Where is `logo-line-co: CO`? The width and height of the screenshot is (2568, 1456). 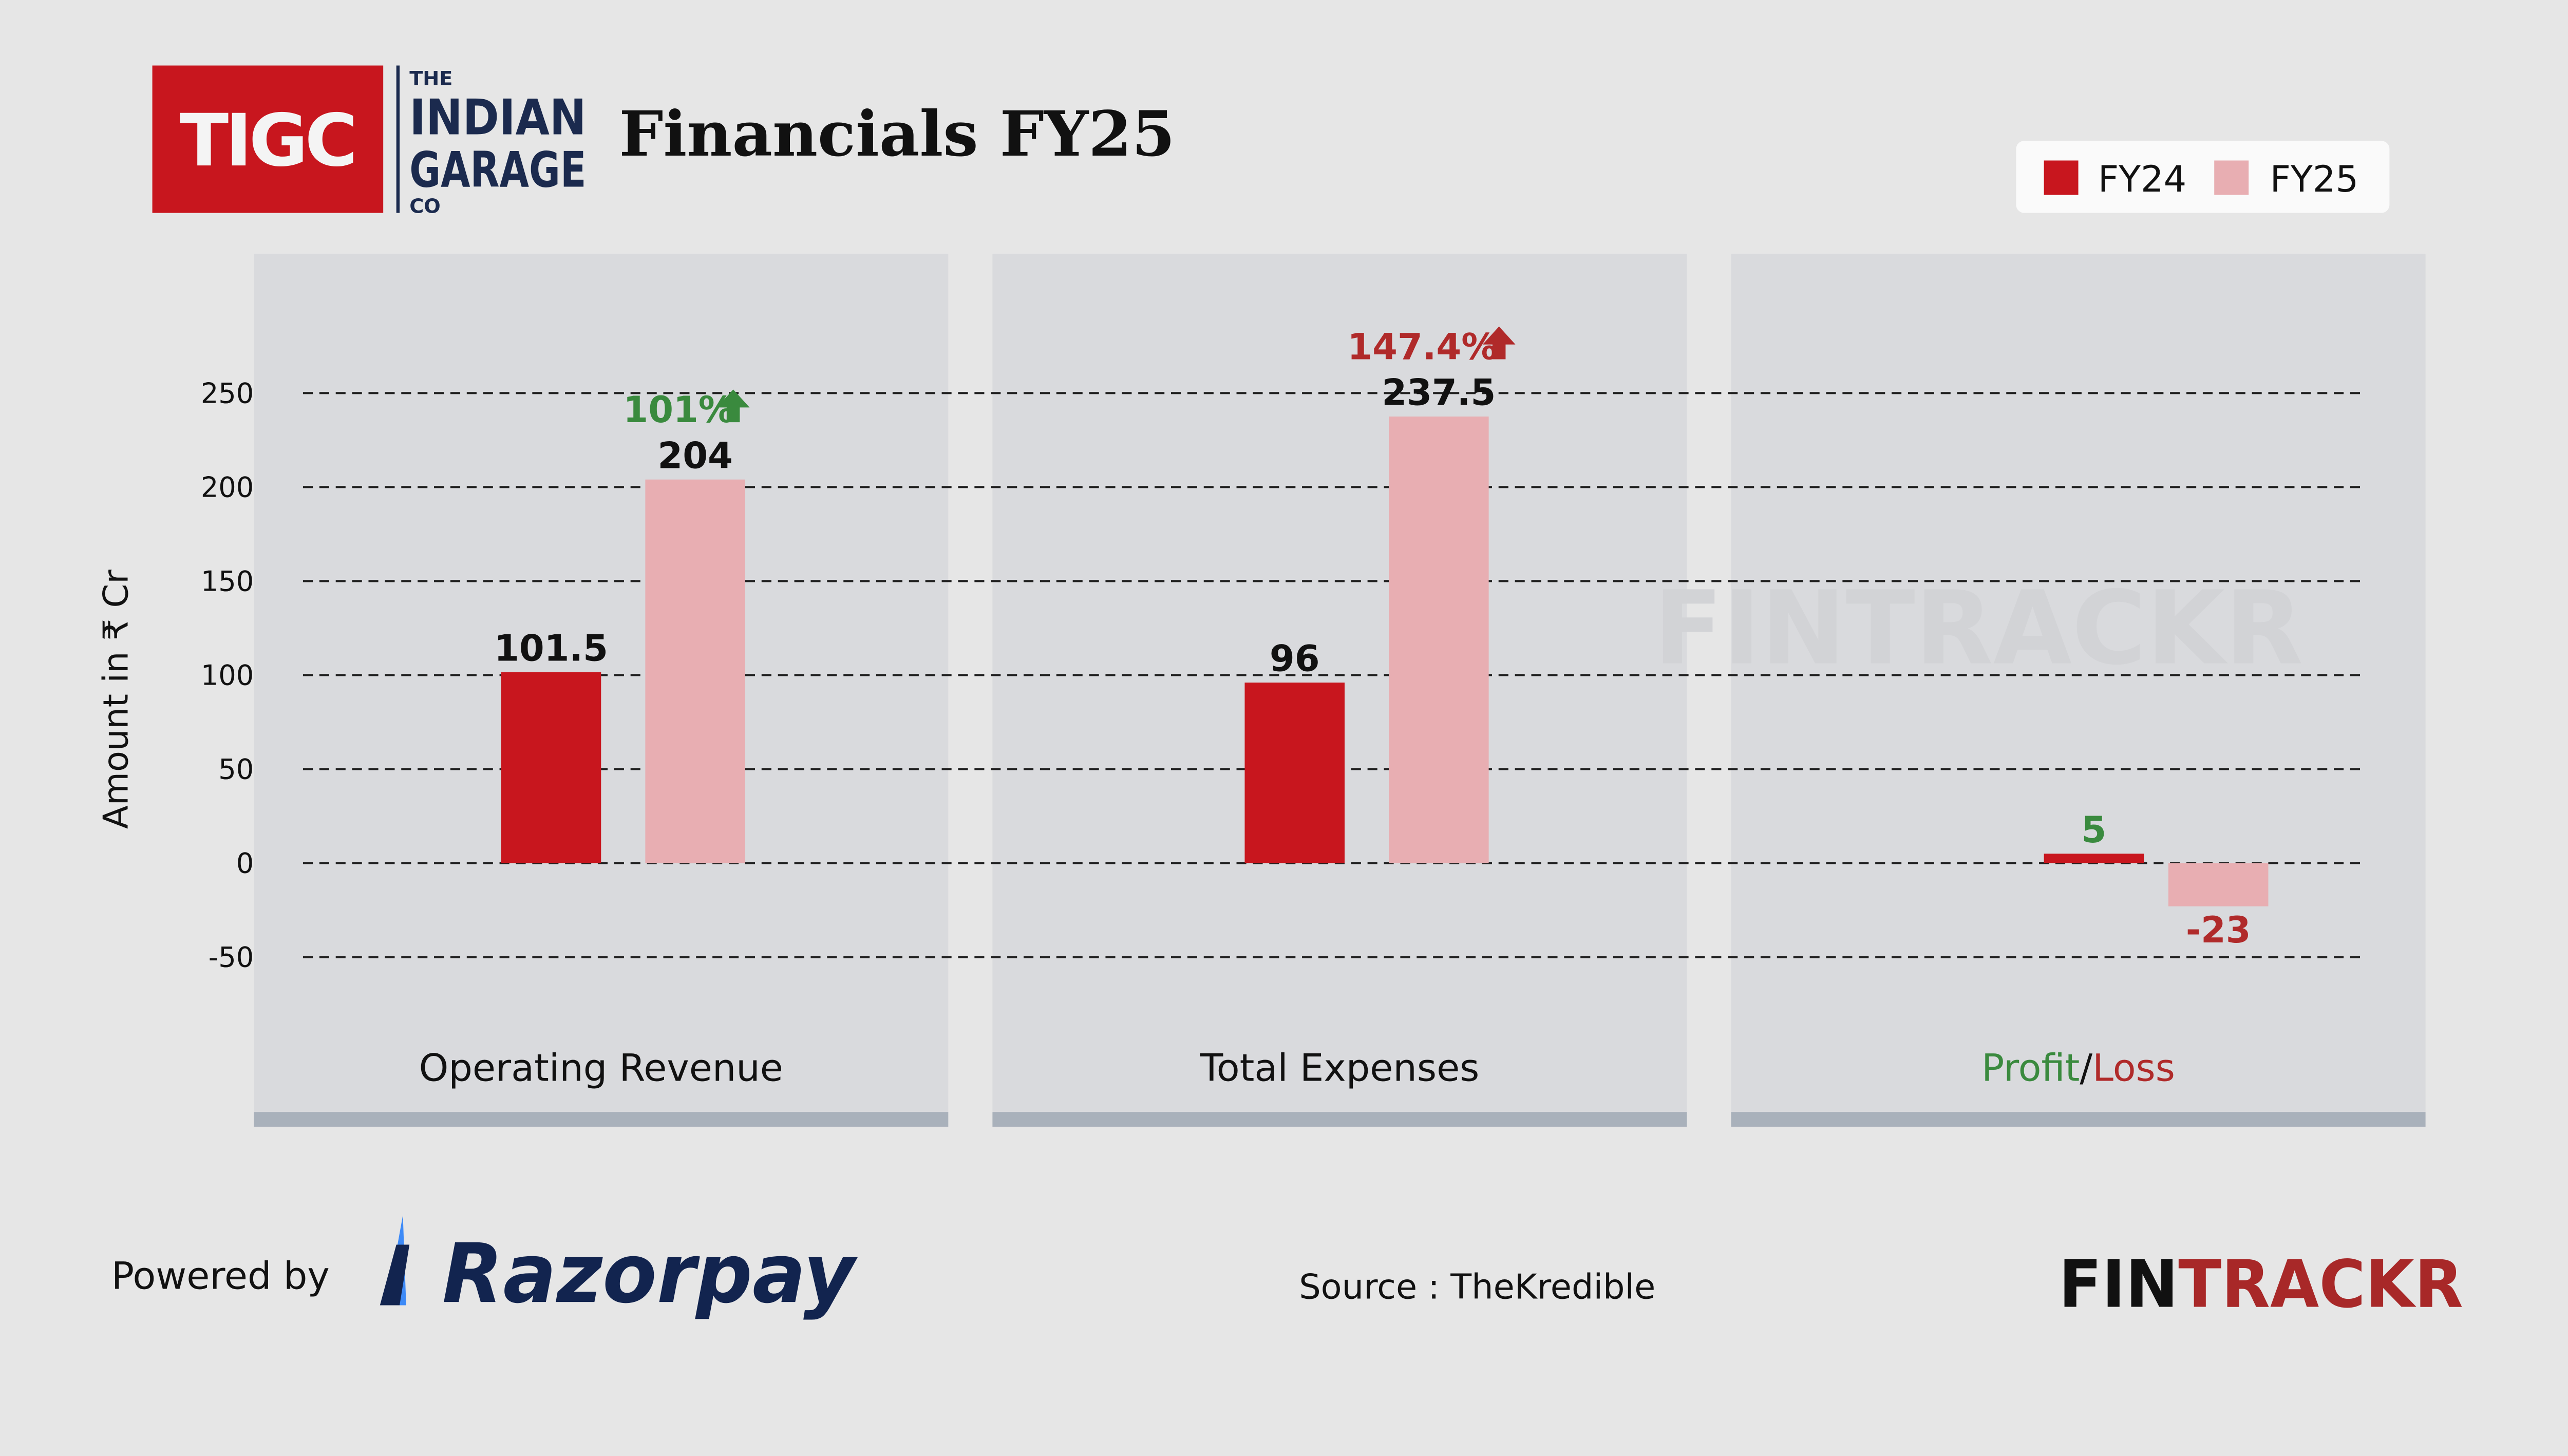
logo-line-co: CO is located at coordinates (425, 206).